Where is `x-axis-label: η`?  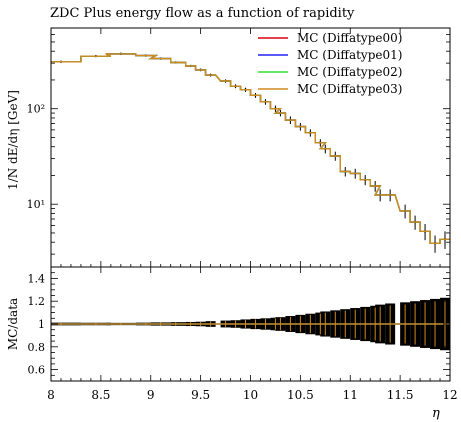
x-axis-label: η is located at coordinates (436, 413).